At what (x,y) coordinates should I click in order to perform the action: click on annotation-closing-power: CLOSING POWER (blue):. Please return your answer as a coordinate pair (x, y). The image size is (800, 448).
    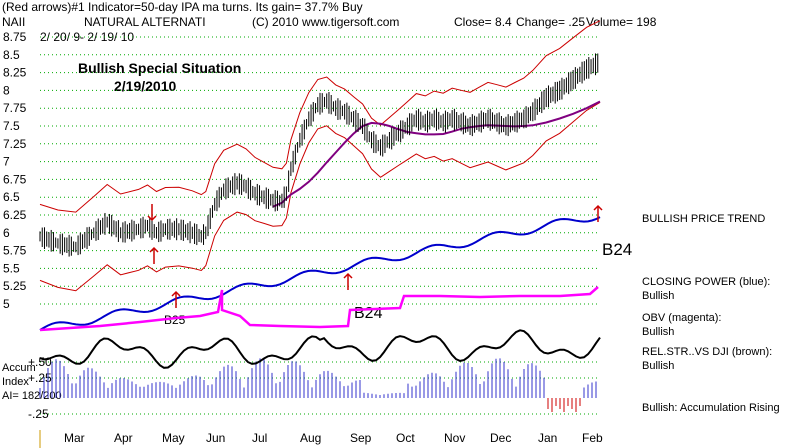
    Looking at the image, I should click on (706, 282).